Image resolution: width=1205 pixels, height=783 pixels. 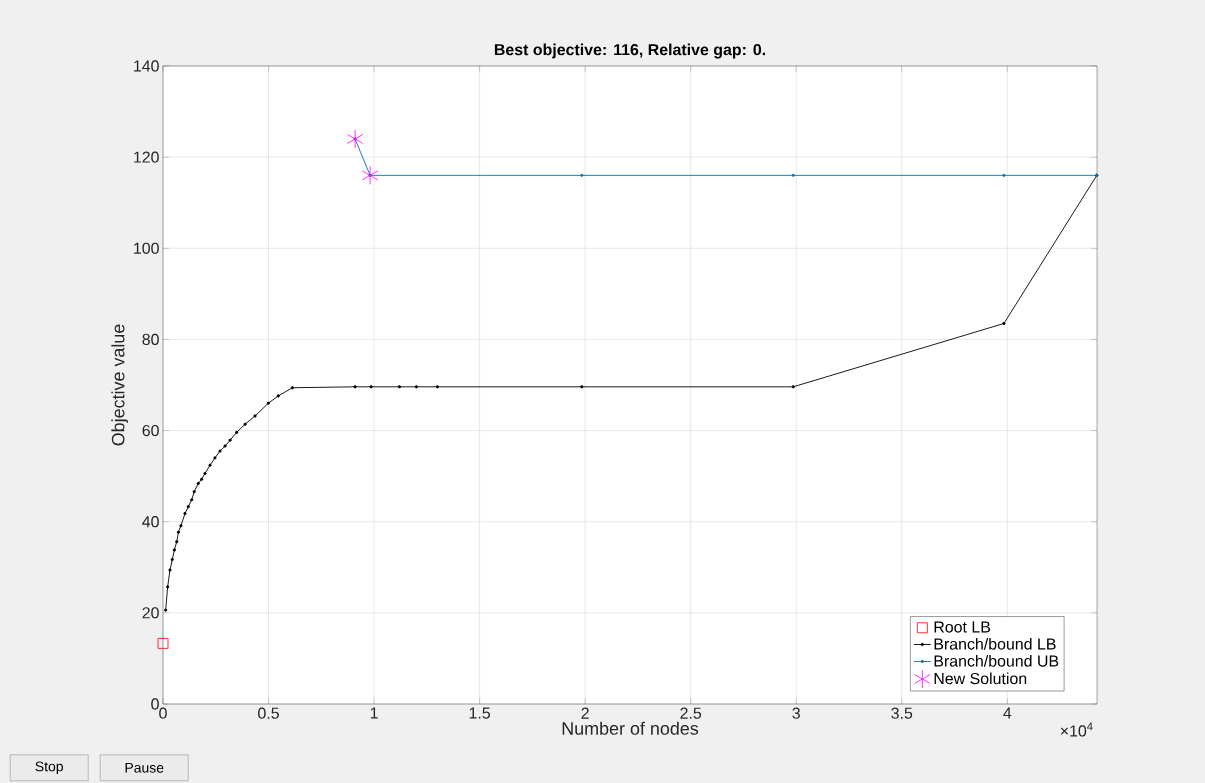 I want to click on y-tick-label: 0, so click(x=155, y=704).